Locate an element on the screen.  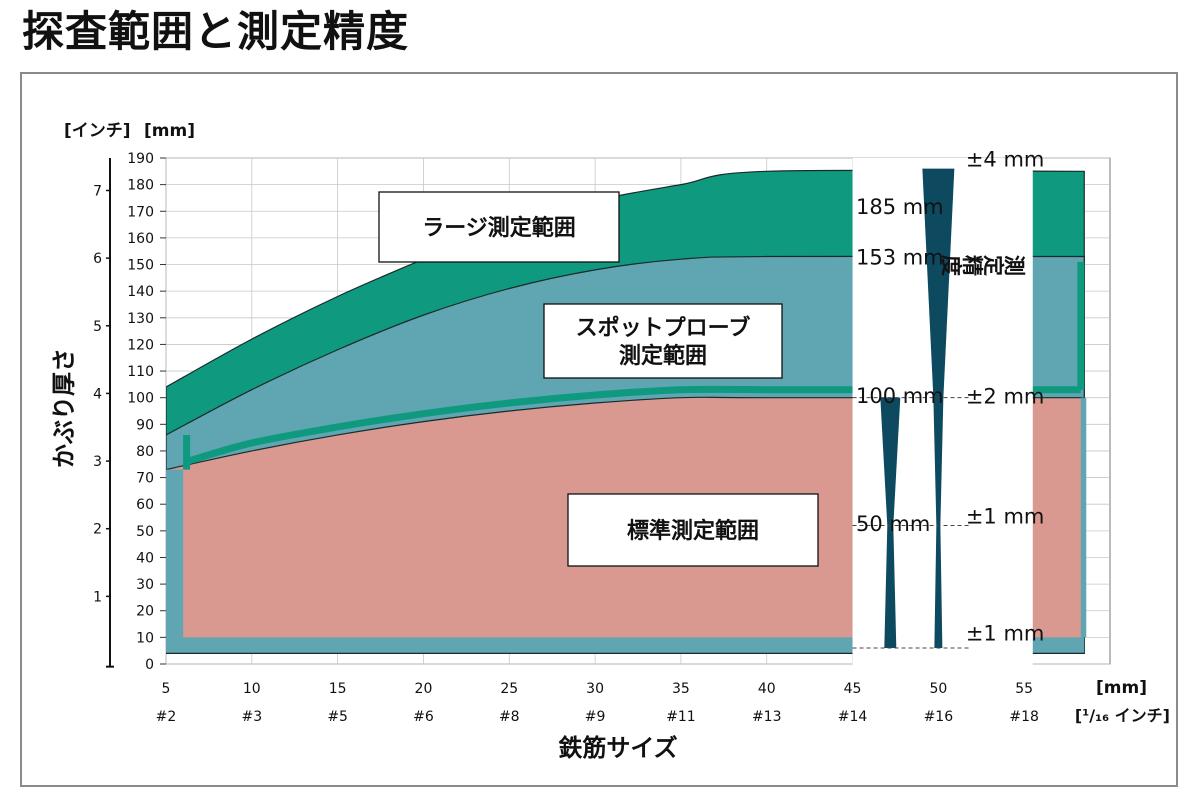
spot-range-box-label: 測定範囲 is located at coordinates (663, 356).